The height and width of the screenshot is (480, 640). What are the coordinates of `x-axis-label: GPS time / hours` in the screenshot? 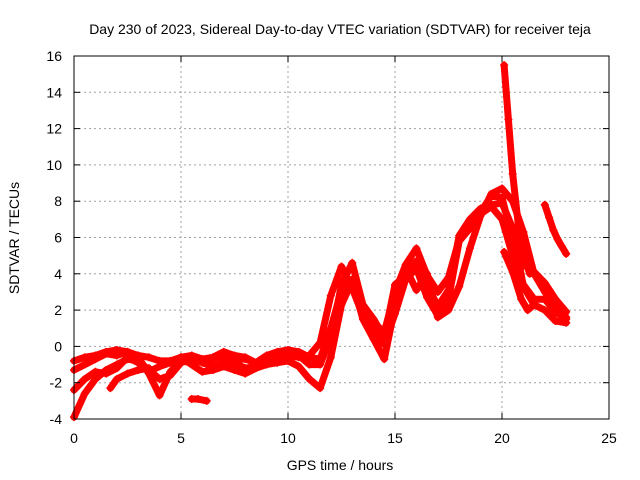 It's located at (340, 465).